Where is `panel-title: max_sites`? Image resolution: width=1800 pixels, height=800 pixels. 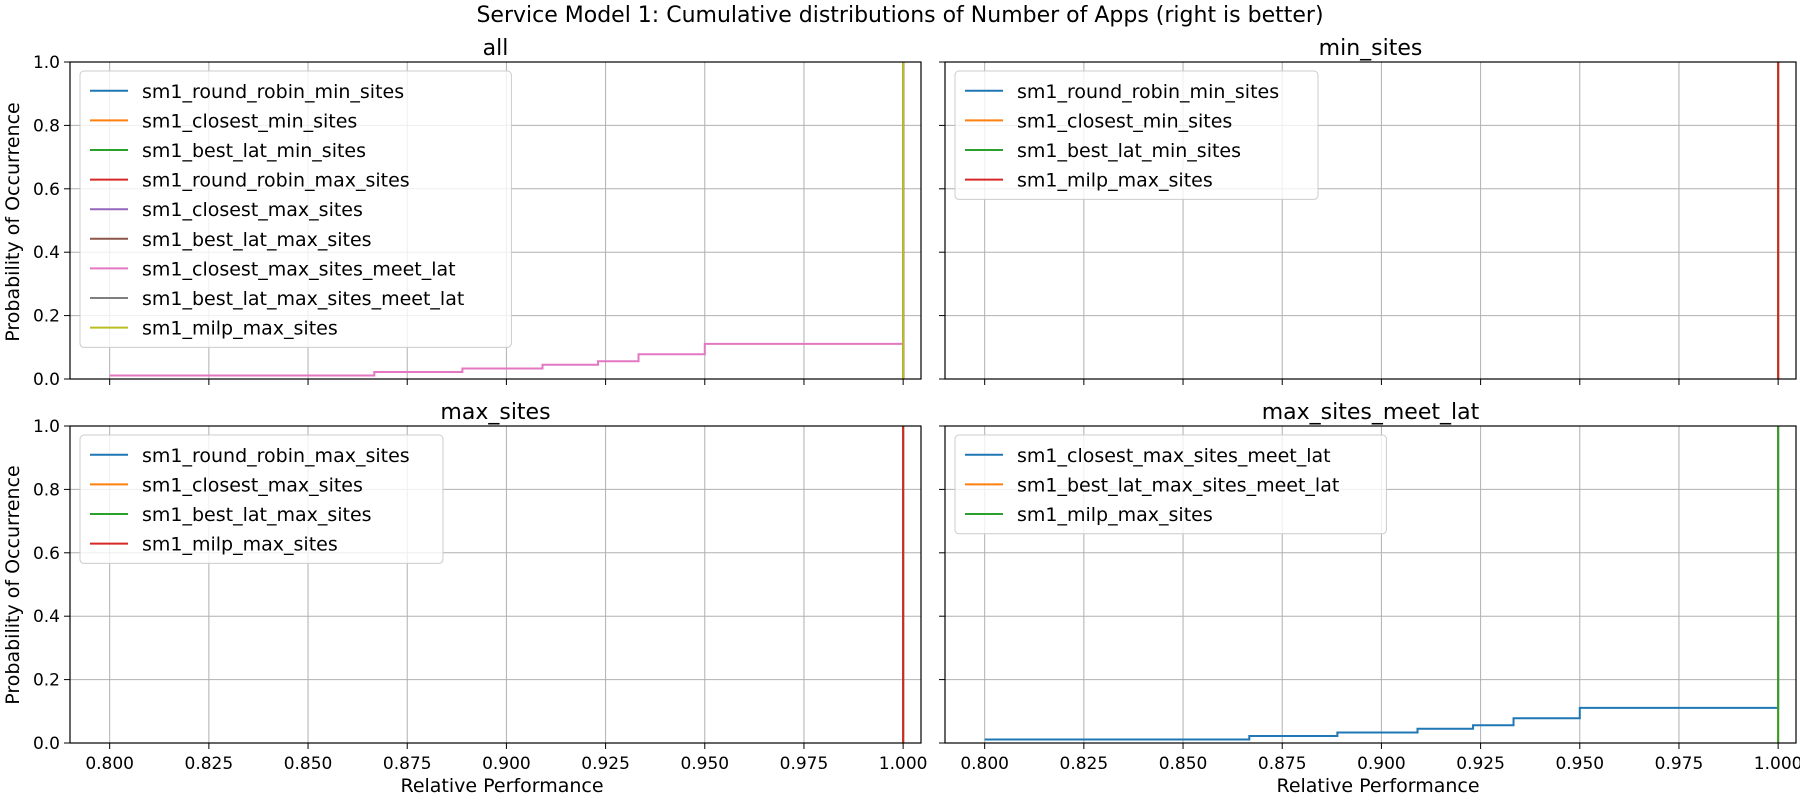 panel-title: max_sites is located at coordinates (495, 412).